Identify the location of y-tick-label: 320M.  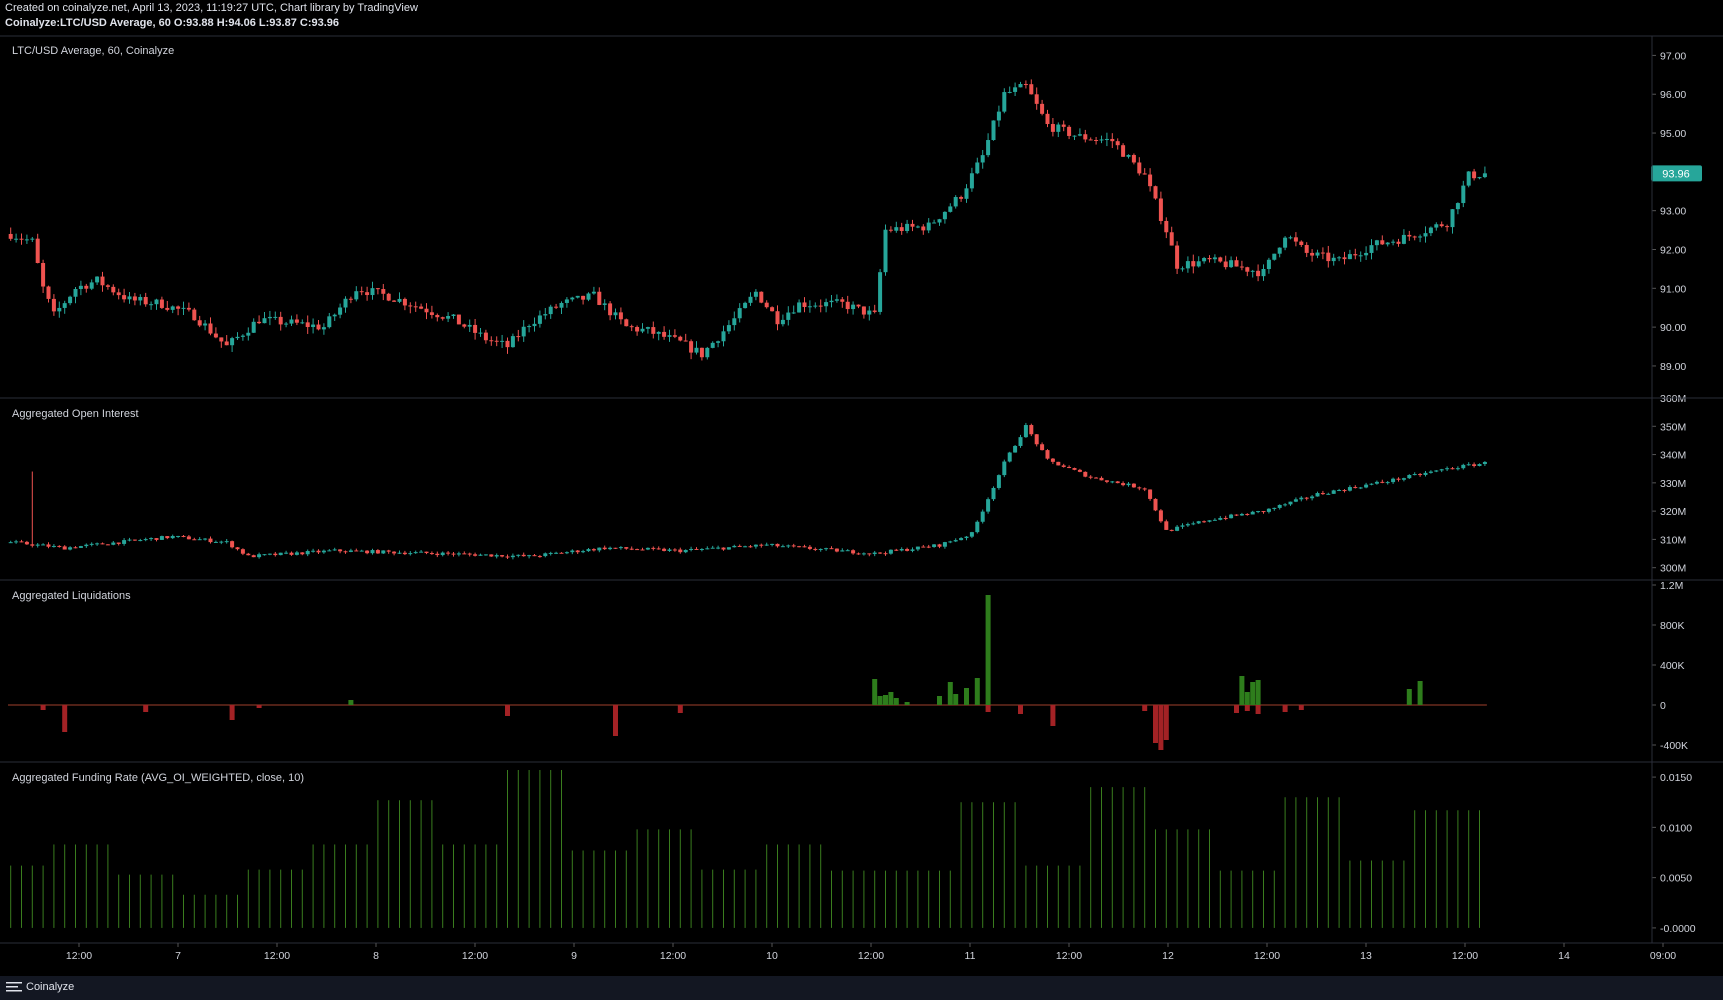
(1673, 512).